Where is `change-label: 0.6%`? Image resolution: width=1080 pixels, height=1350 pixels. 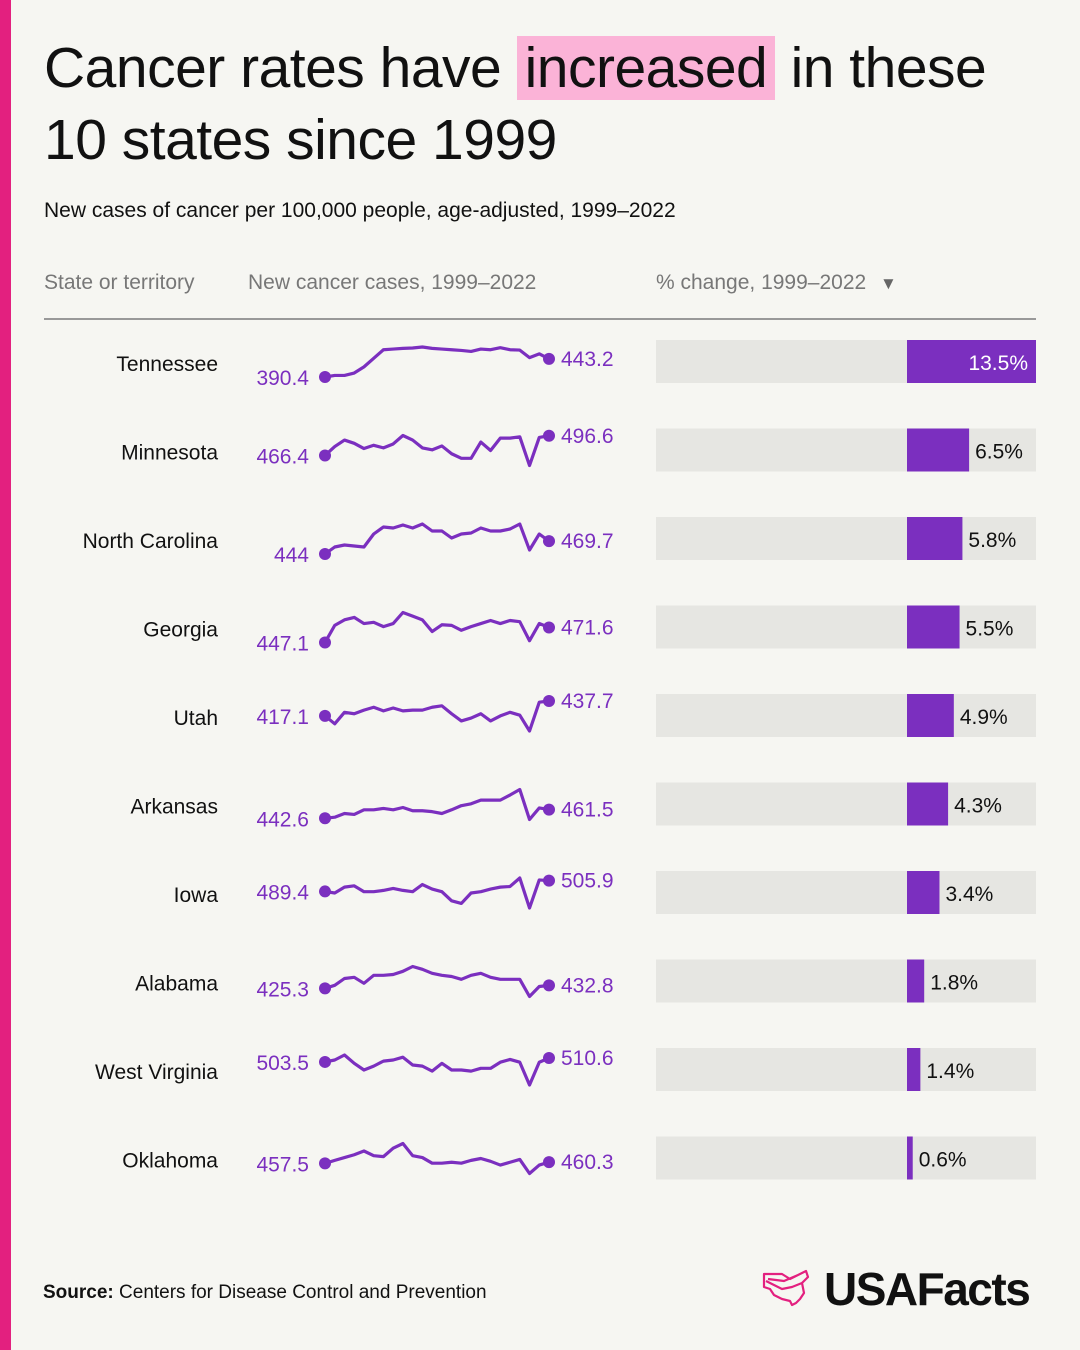
change-label: 0.6% is located at coordinates (943, 1160).